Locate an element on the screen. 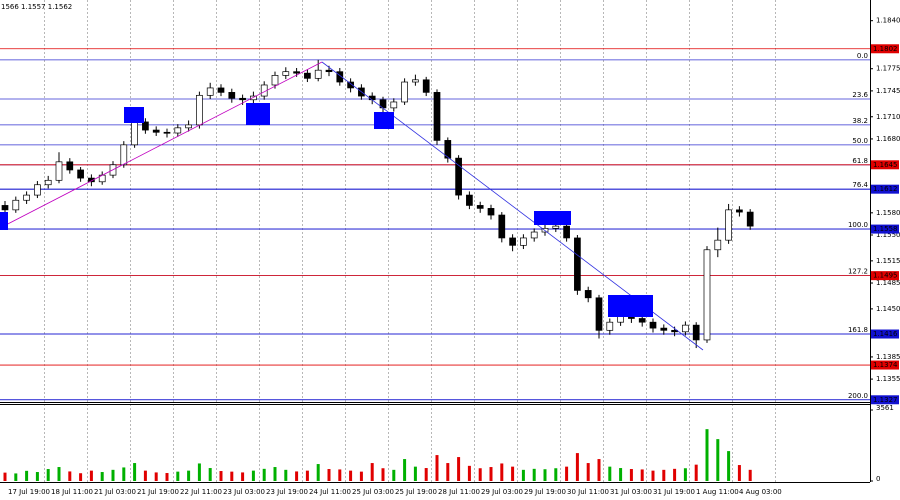 This screenshot has height=500, width=900. fib-label: 76.4 is located at coordinates (860, 185).